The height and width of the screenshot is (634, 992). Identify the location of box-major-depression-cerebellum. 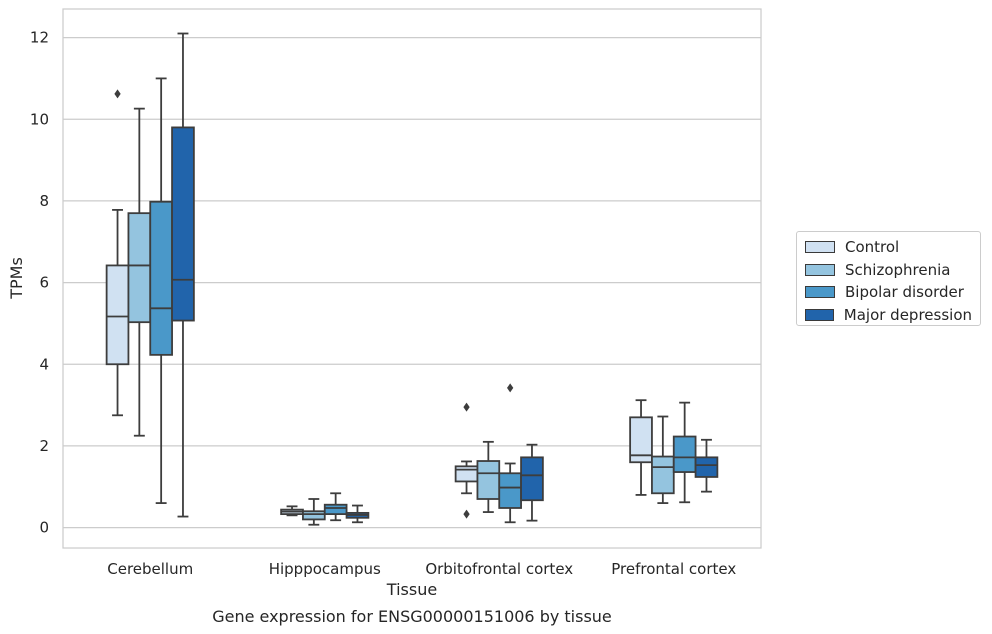
(183, 275).